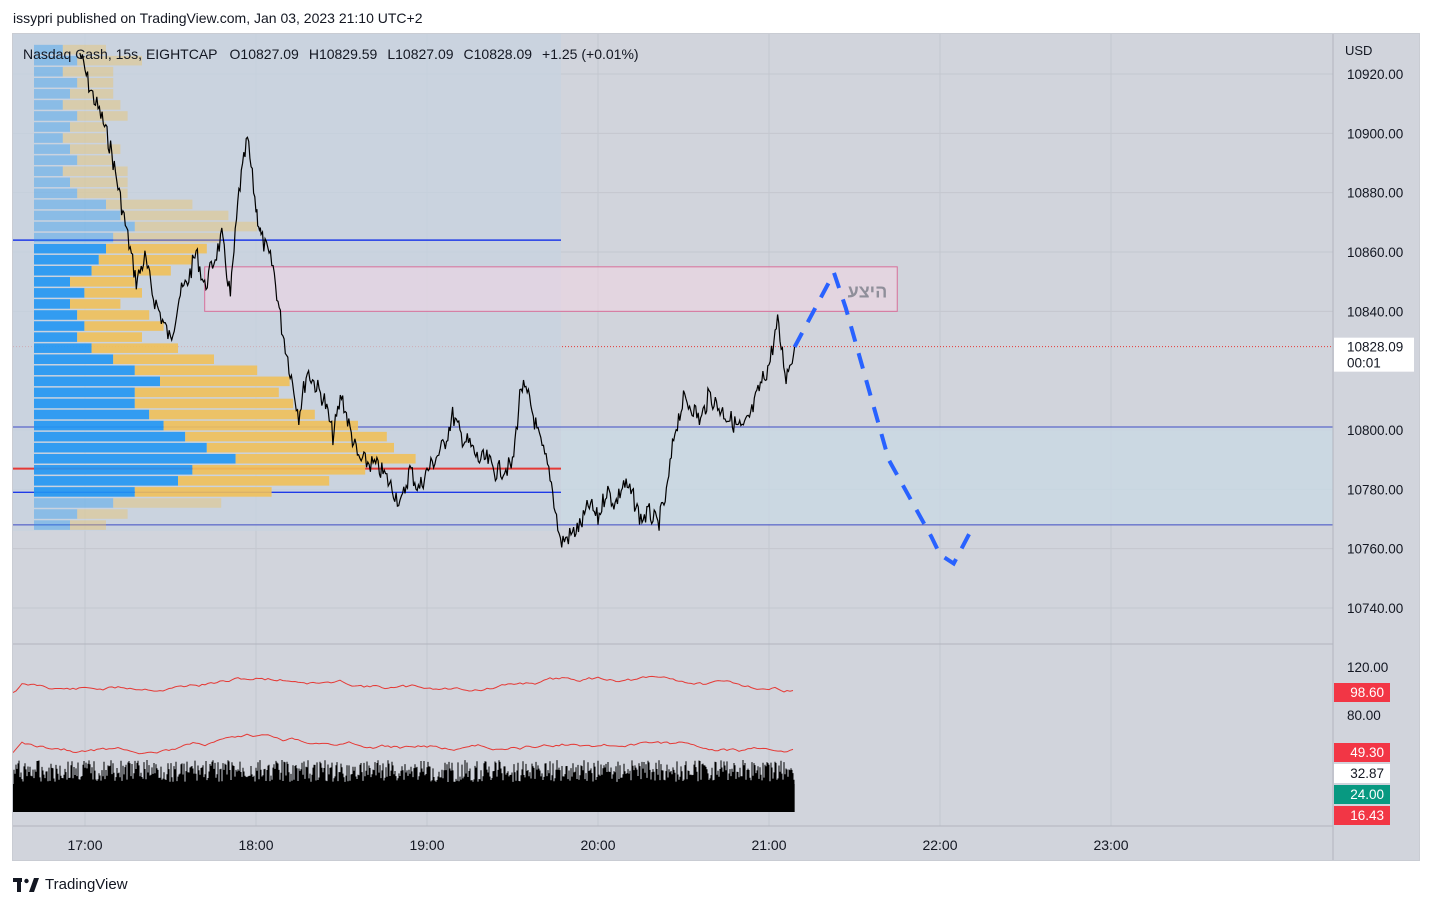 The height and width of the screenshot is (906, 1433). What do you see at coordinates (1375, 74) in the screenshot?
I see `y-tick-label: 10920.00` at bounding box center [1375, 74].